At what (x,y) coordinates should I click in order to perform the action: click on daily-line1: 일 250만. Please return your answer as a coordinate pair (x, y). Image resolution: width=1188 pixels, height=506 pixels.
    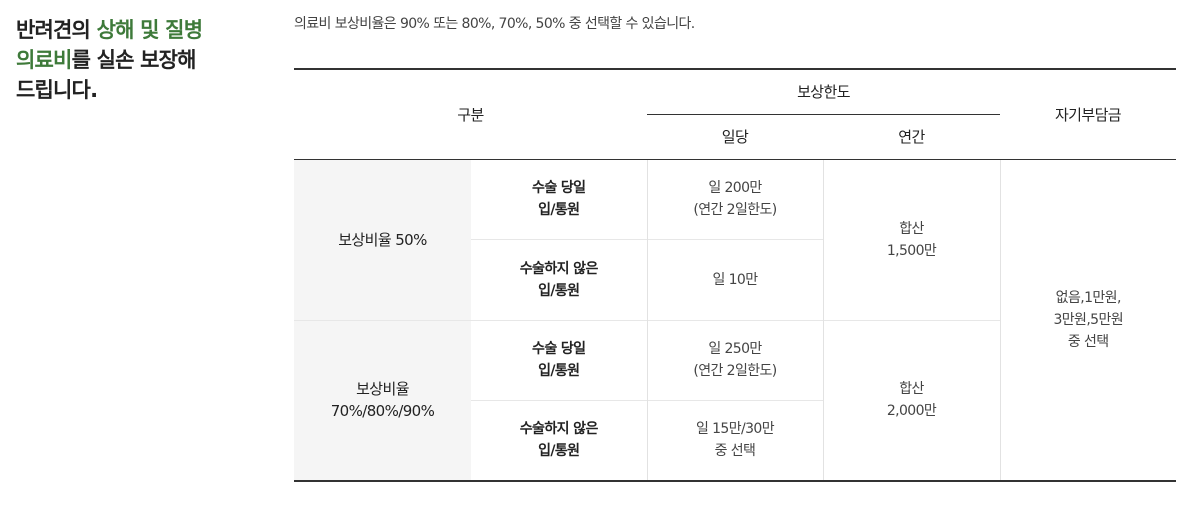
    Looking at the image, I should click on (735, 349).